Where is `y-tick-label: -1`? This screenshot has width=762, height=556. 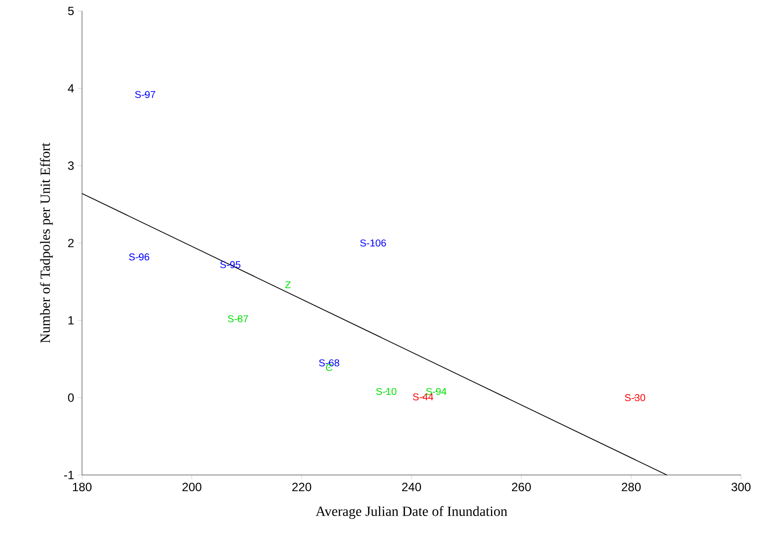
y-tick-label: -1 is located at coordinates (69, 475).